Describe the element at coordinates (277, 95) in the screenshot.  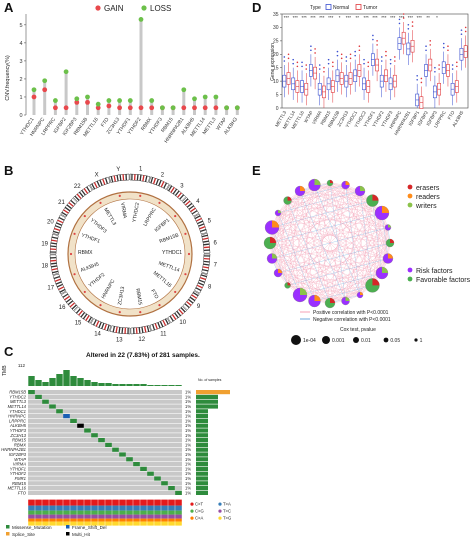
I see `panel-d-ytick-label: 5` at that location.